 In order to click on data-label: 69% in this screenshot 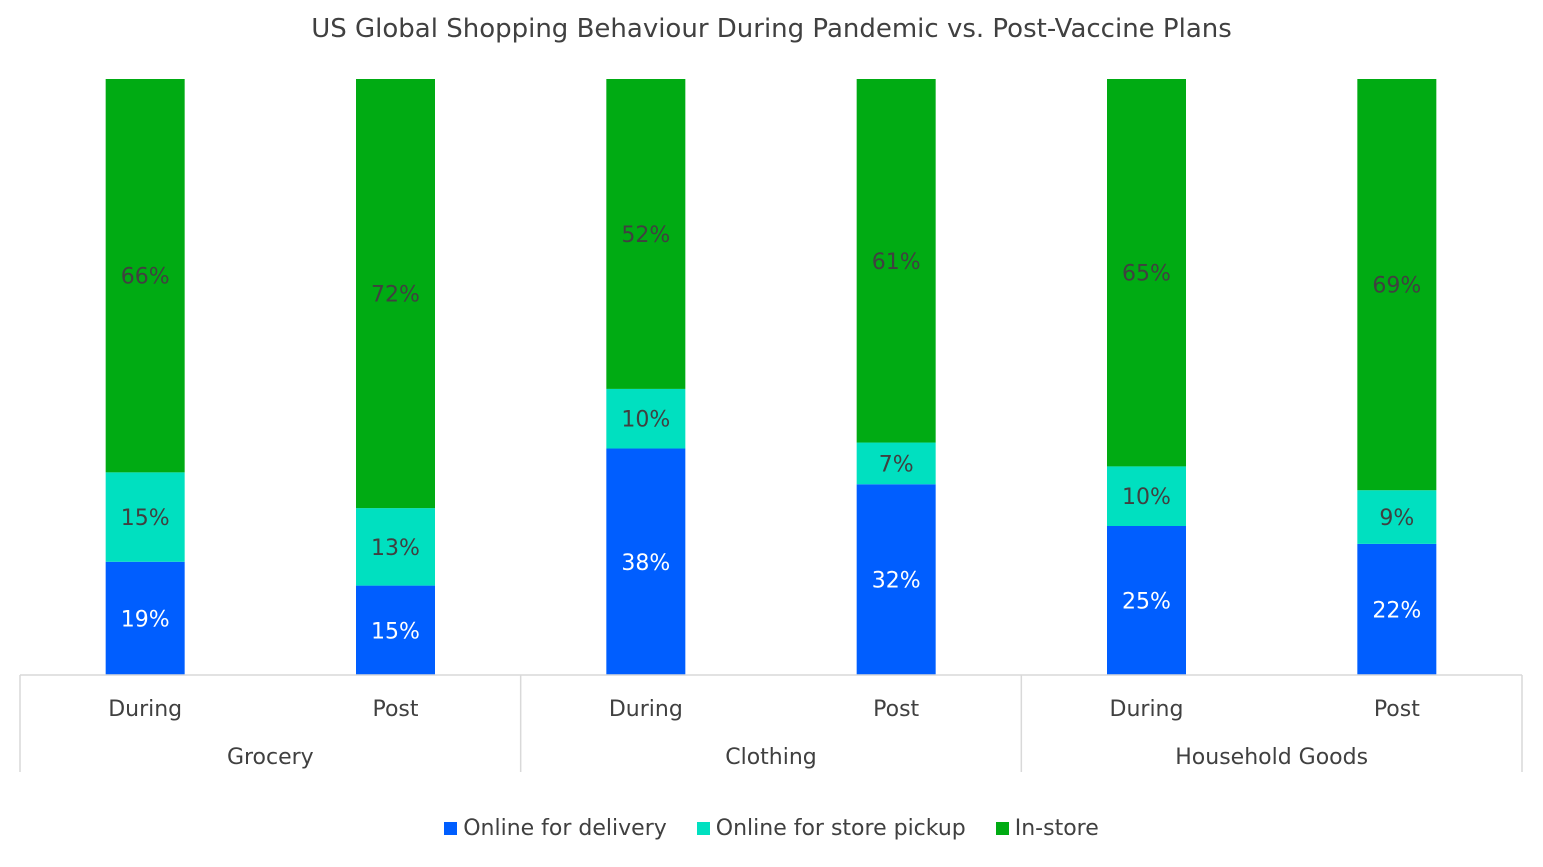, I will do `click(1396, 286)`.